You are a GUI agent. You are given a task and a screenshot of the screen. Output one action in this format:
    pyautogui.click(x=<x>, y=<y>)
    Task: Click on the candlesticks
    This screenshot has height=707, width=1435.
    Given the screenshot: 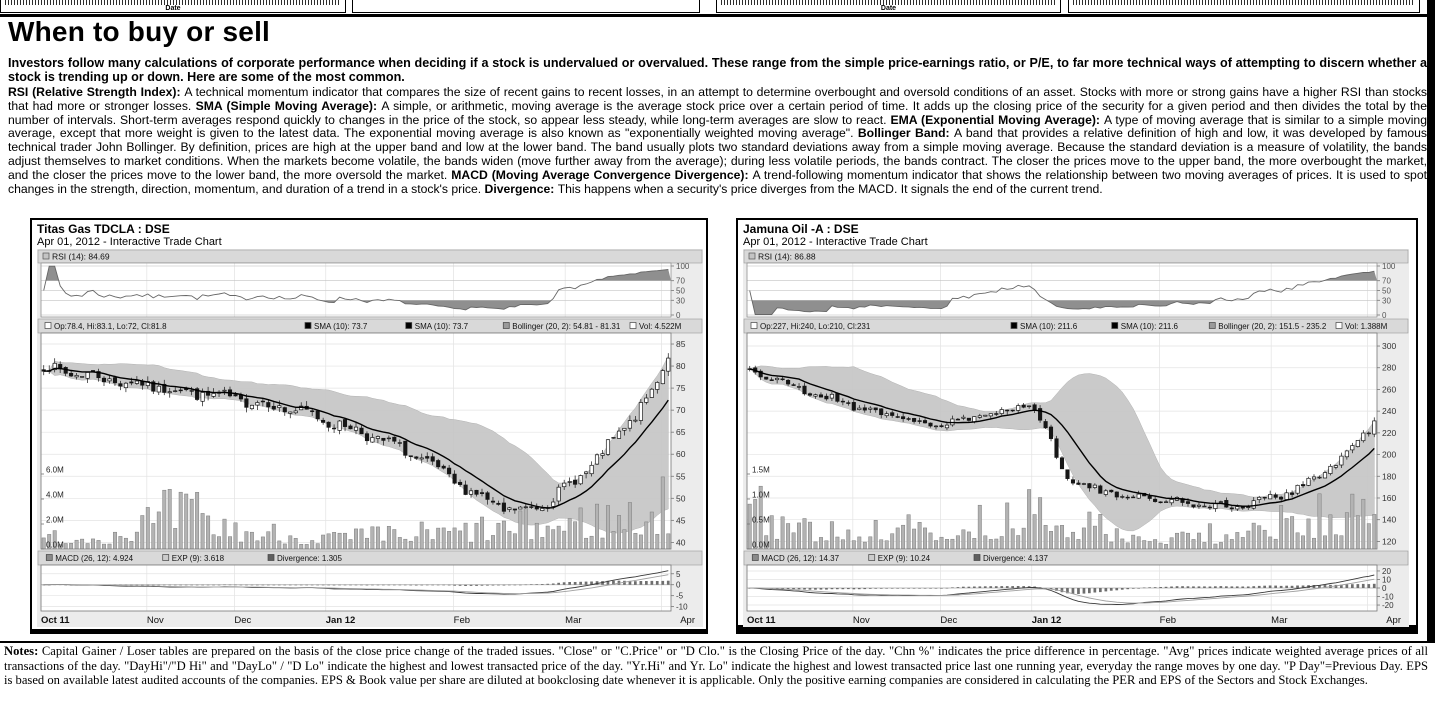 What is the action you would take?
    pyautogui.click(x=356, y=434)
    